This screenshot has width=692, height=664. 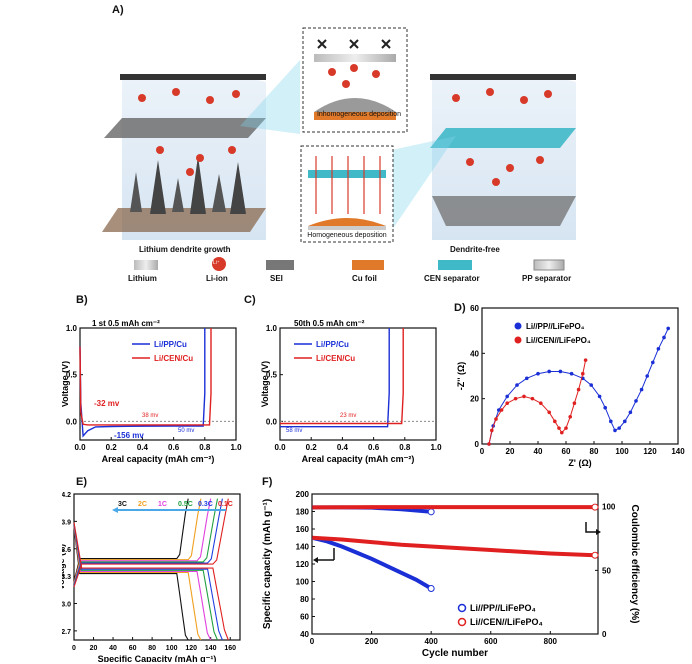 I want to click on legend-label-1: Li//CEN//LiFePO₄, so click(x=558, y=340).